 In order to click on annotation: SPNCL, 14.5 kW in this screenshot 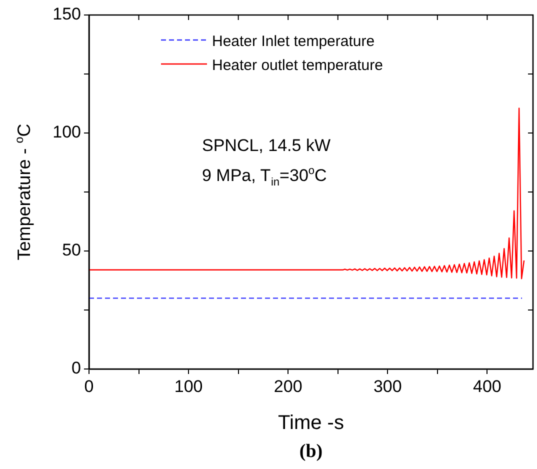, I will do `click(266, 145)`.